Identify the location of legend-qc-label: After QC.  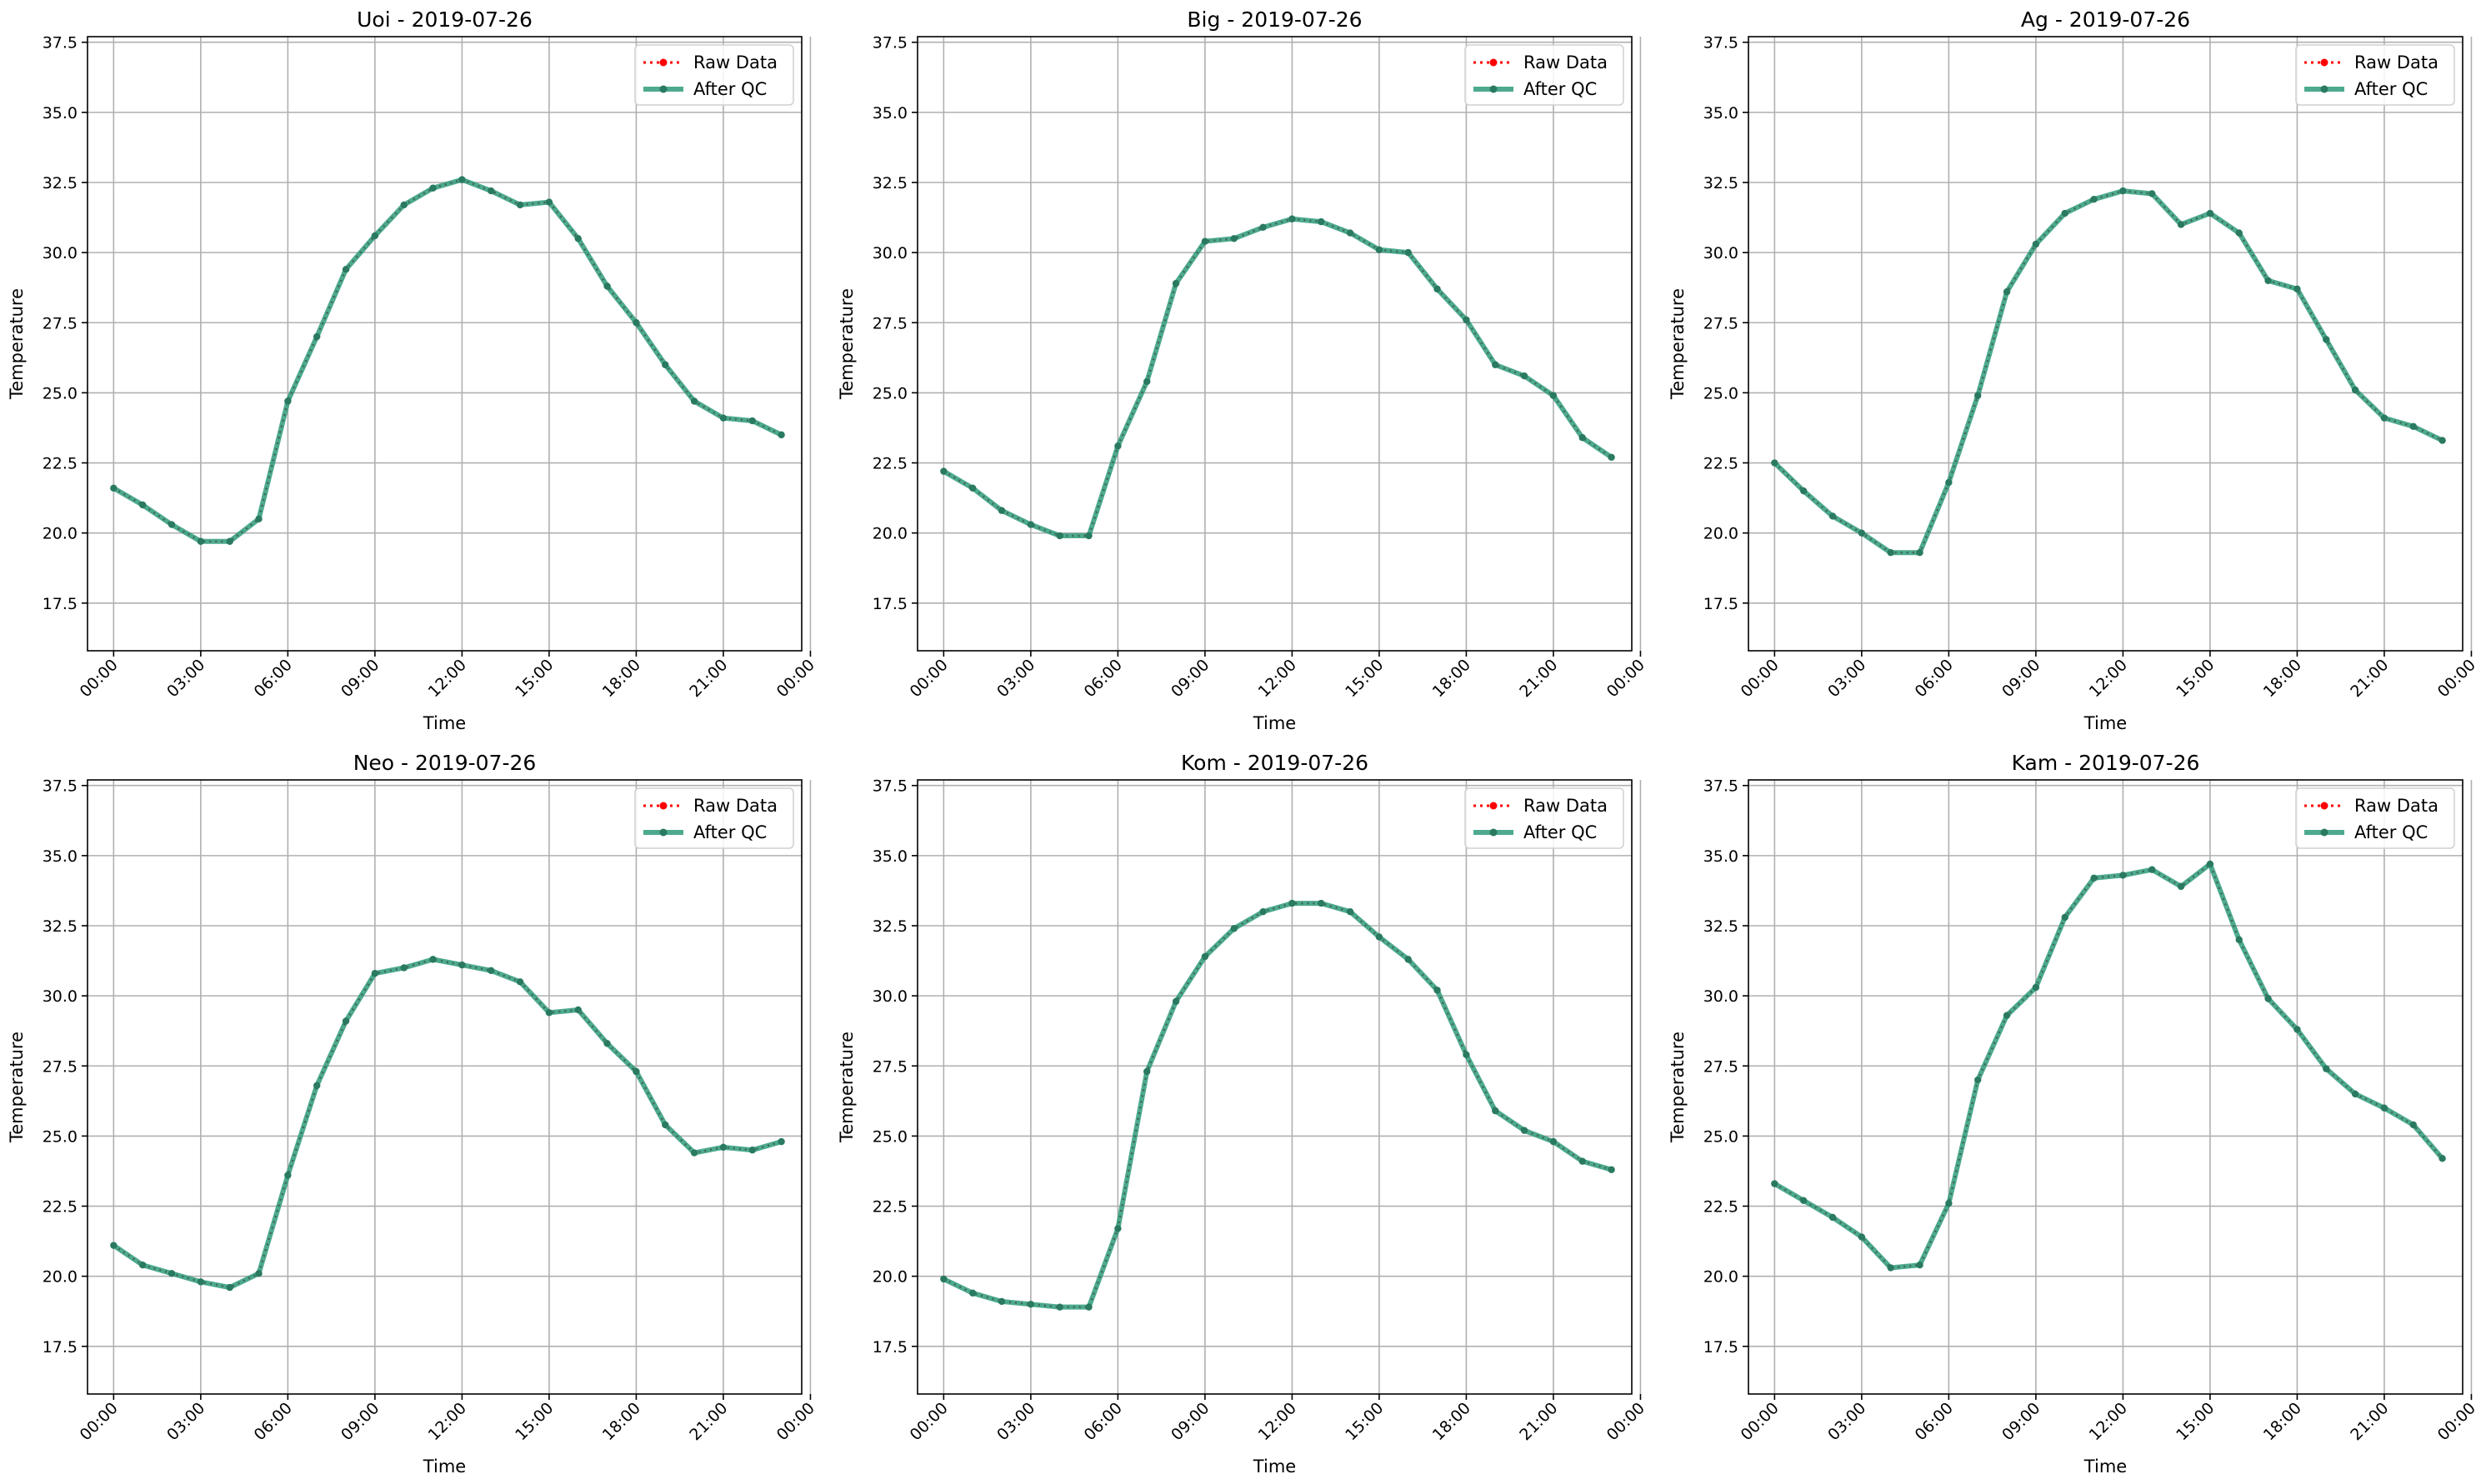
(2391, 832).